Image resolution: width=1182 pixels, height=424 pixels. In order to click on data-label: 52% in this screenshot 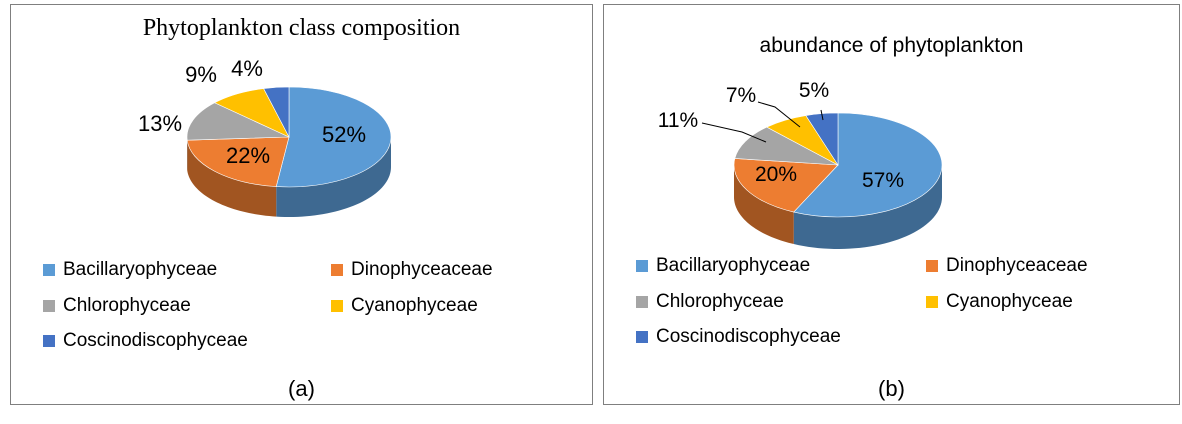, I will do `click(344, 134)`.